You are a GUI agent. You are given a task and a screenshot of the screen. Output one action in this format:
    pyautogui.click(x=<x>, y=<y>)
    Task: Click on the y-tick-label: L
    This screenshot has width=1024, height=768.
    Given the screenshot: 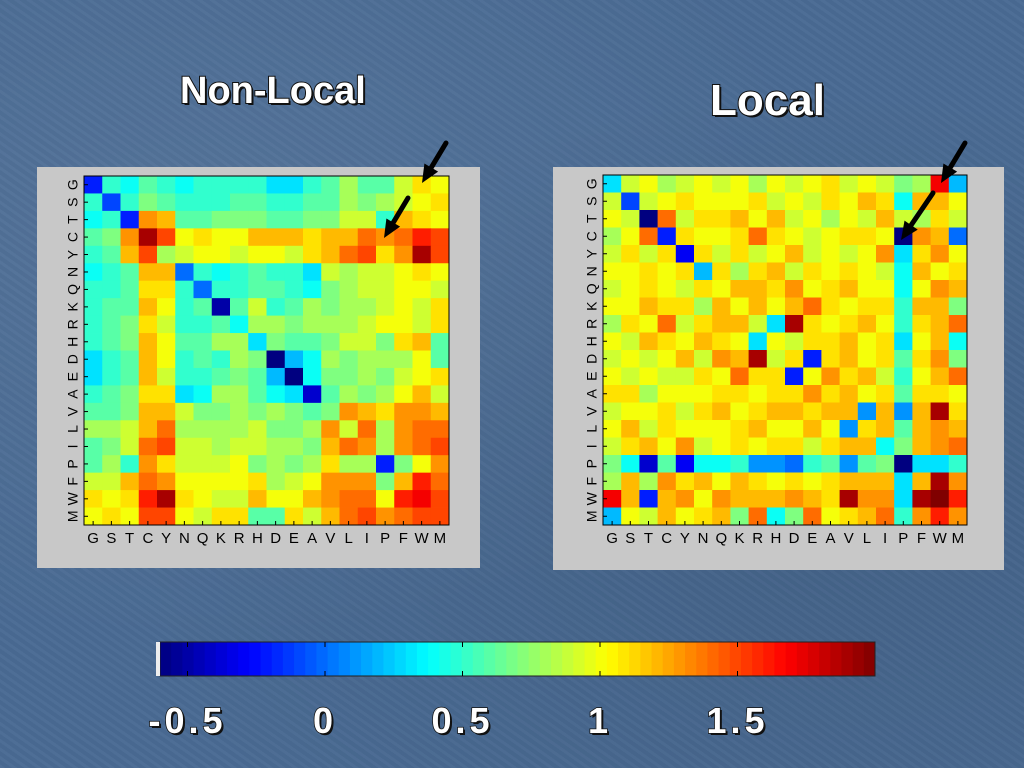 What is the action you would take?
    pyautogui.click(x=592, y=429)
    